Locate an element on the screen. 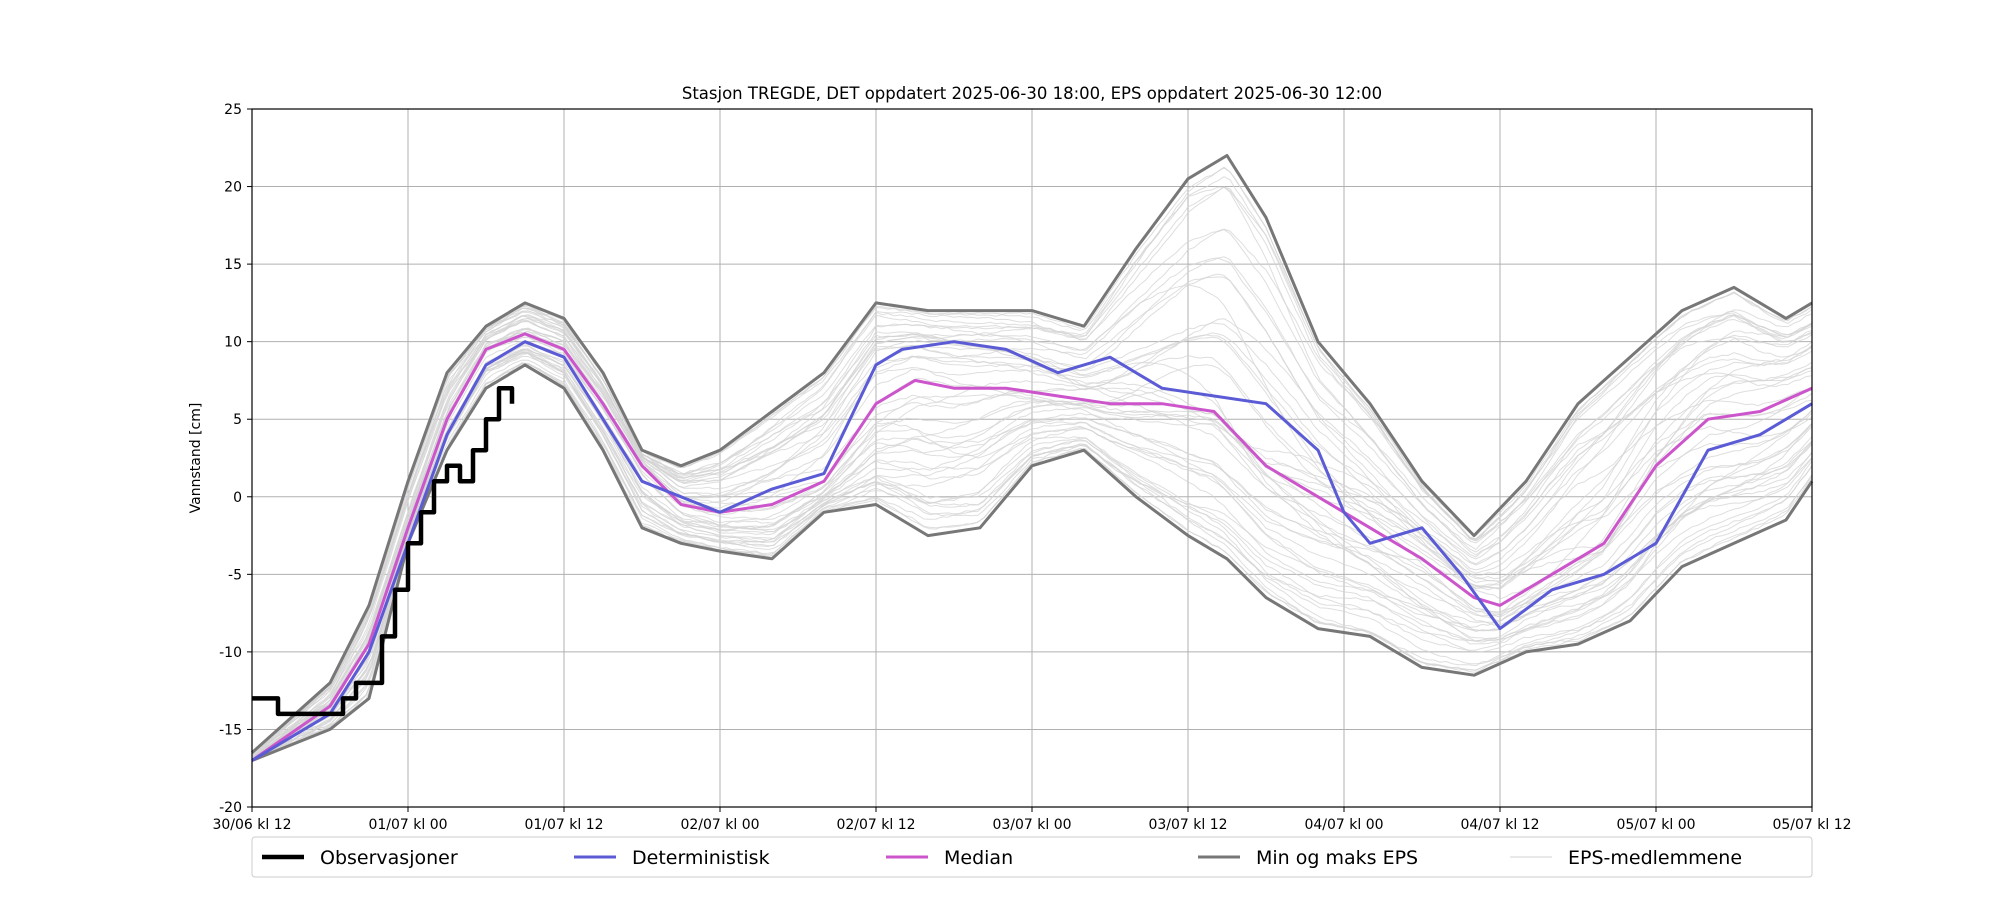 Image resolution: width=2000 pixels, height=900 pixels. y-tick-label: 10 is located at coordinates (233, 343).